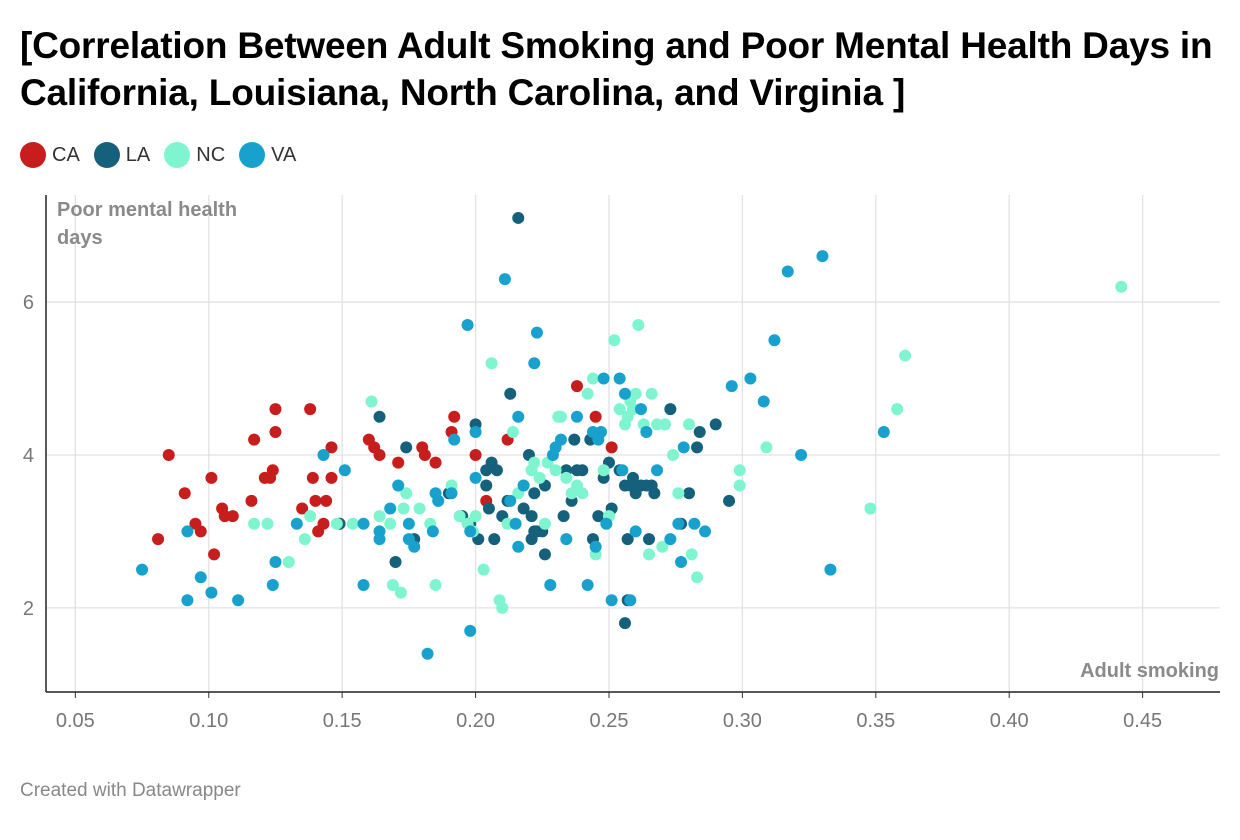 This screenshot has height=840, width=1240. Describe the element at coordinates (475, 721) in the screenshot. I see `x-tick-label: 0.20` at that location.